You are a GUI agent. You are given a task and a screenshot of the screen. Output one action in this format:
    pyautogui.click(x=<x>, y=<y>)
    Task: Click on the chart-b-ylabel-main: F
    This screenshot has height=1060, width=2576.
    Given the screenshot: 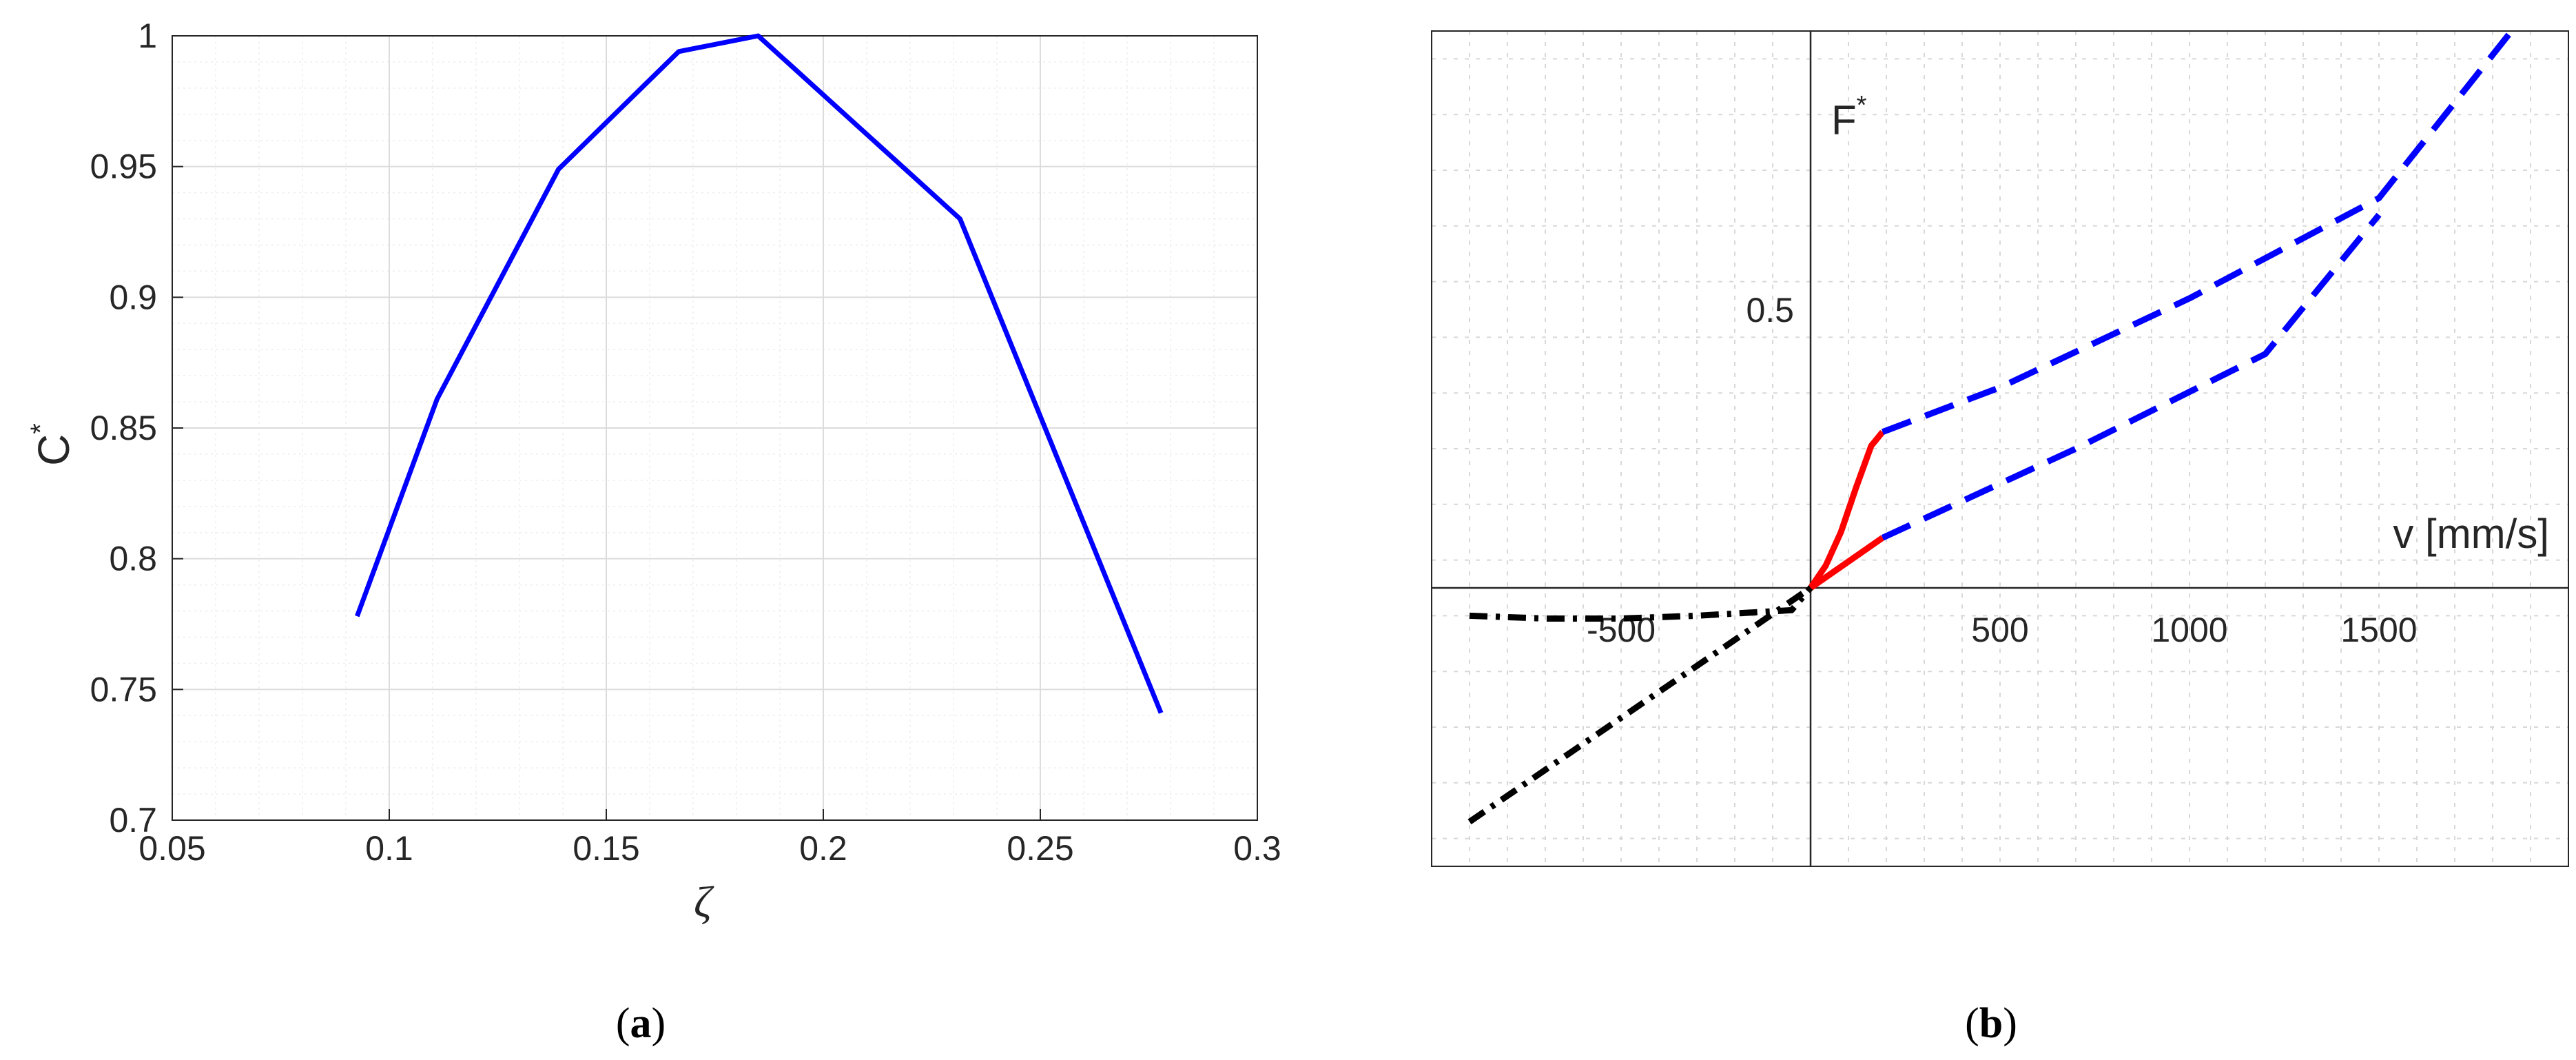 What is the action you would take?
    pyautogui.click(x=1844, y=120)
    